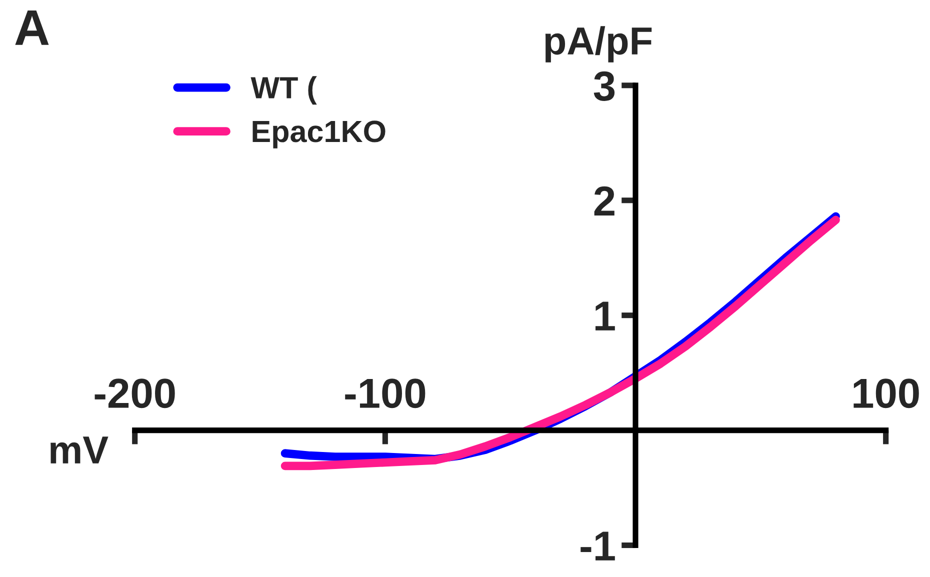 Image resolution: width=930 pixels, height=577 pixels. Describe the element at coordinates (385, 393) in the screenshot. I see `x-tick-label: -100` at that location.